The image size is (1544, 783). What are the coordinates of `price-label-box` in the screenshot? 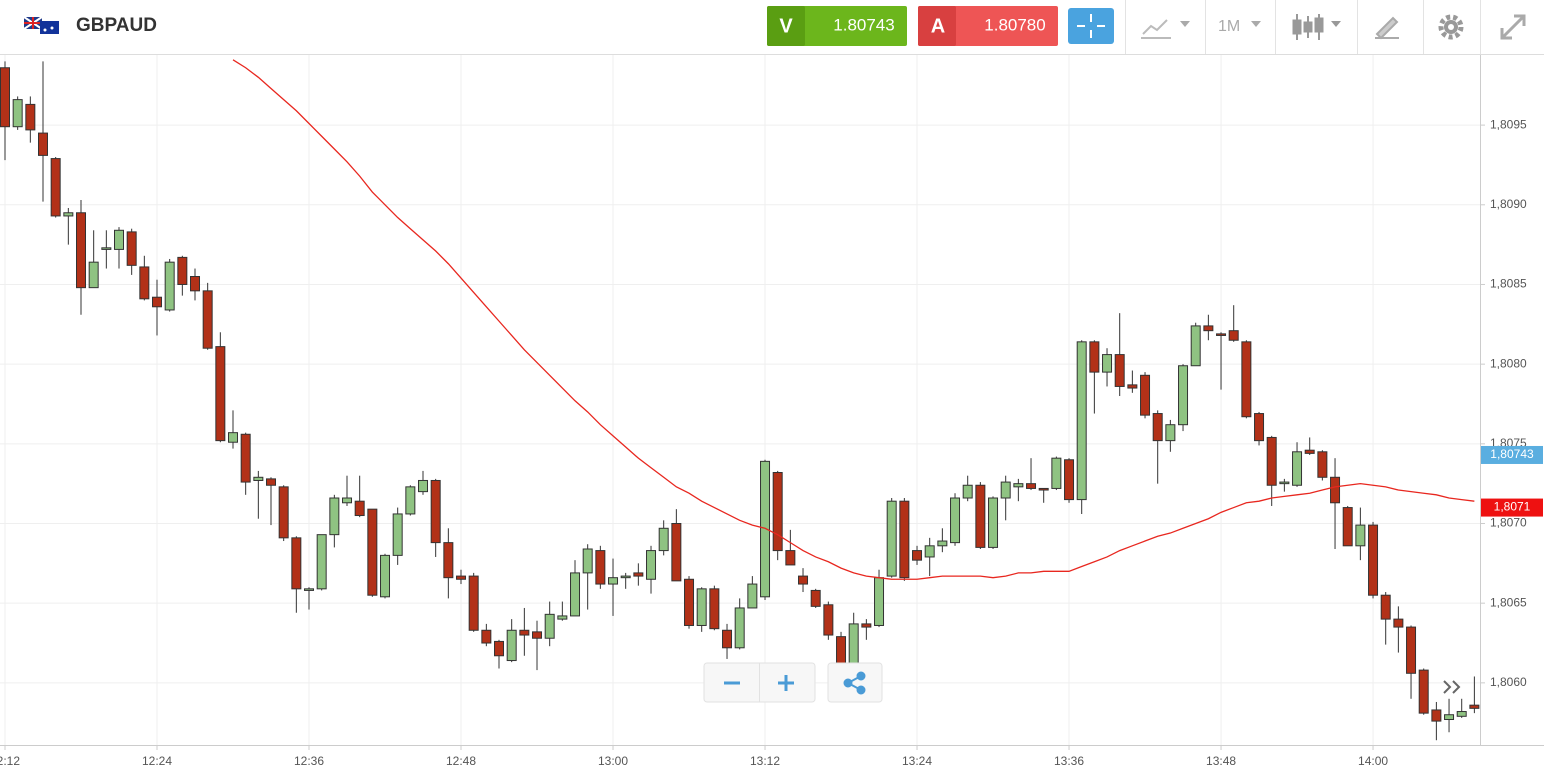 It's located at (1512, 454).